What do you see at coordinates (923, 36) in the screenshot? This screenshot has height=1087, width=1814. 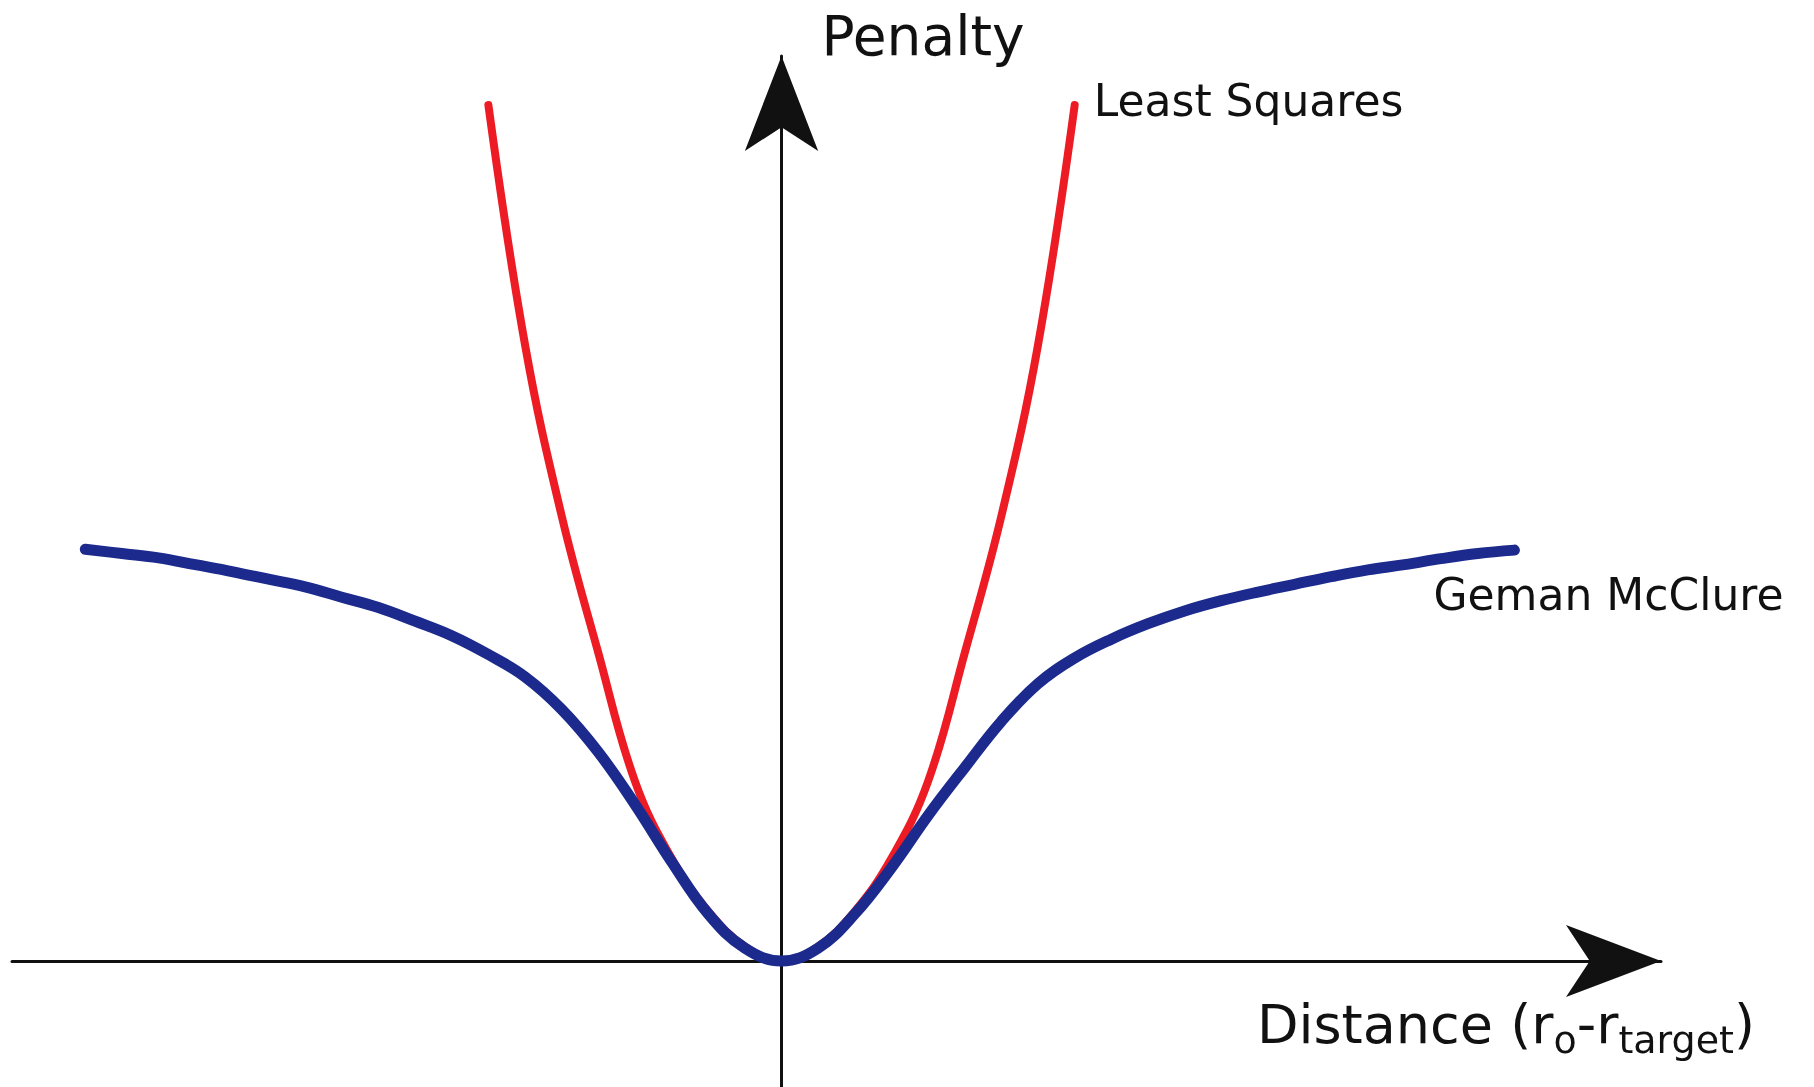 I see `y-axis-title: Penalty` at bounding box center [923, 36].